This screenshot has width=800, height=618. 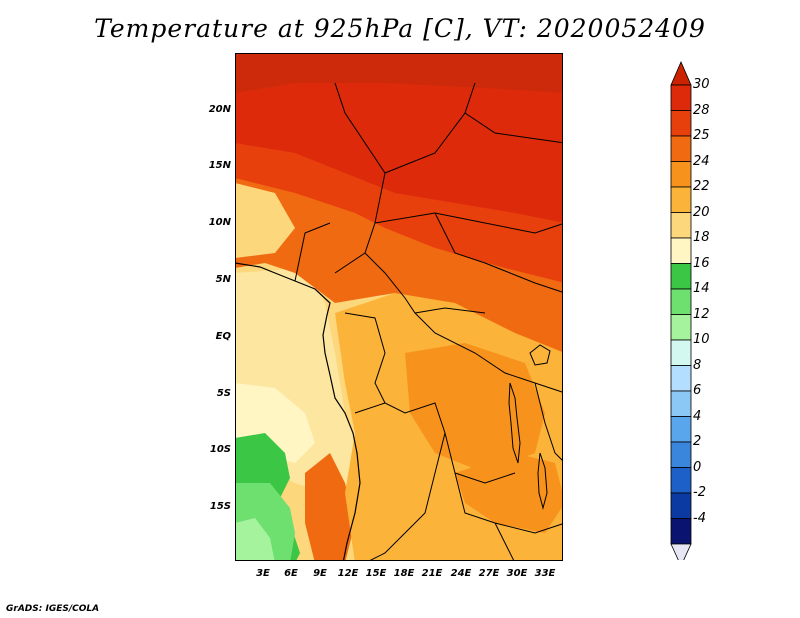 What do you see at coordinates (223, 393) in the screenshot?
I see `lat-label-5s: 5S` at bounding box center [223, 393].